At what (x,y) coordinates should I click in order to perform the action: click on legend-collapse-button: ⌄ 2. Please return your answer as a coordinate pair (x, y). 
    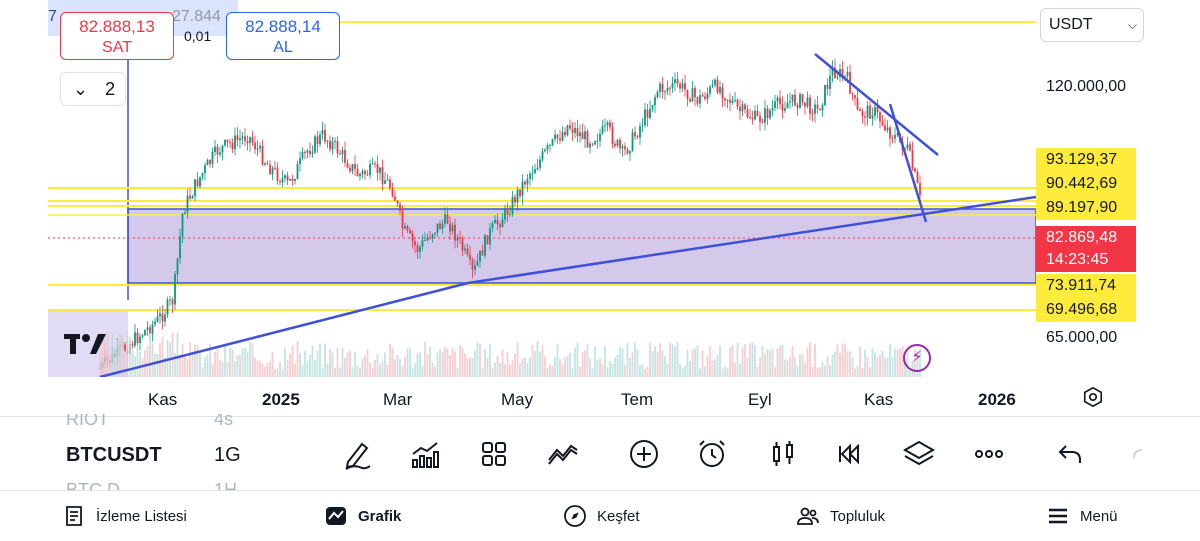
    Looking at the image, I should click on (93, 89).